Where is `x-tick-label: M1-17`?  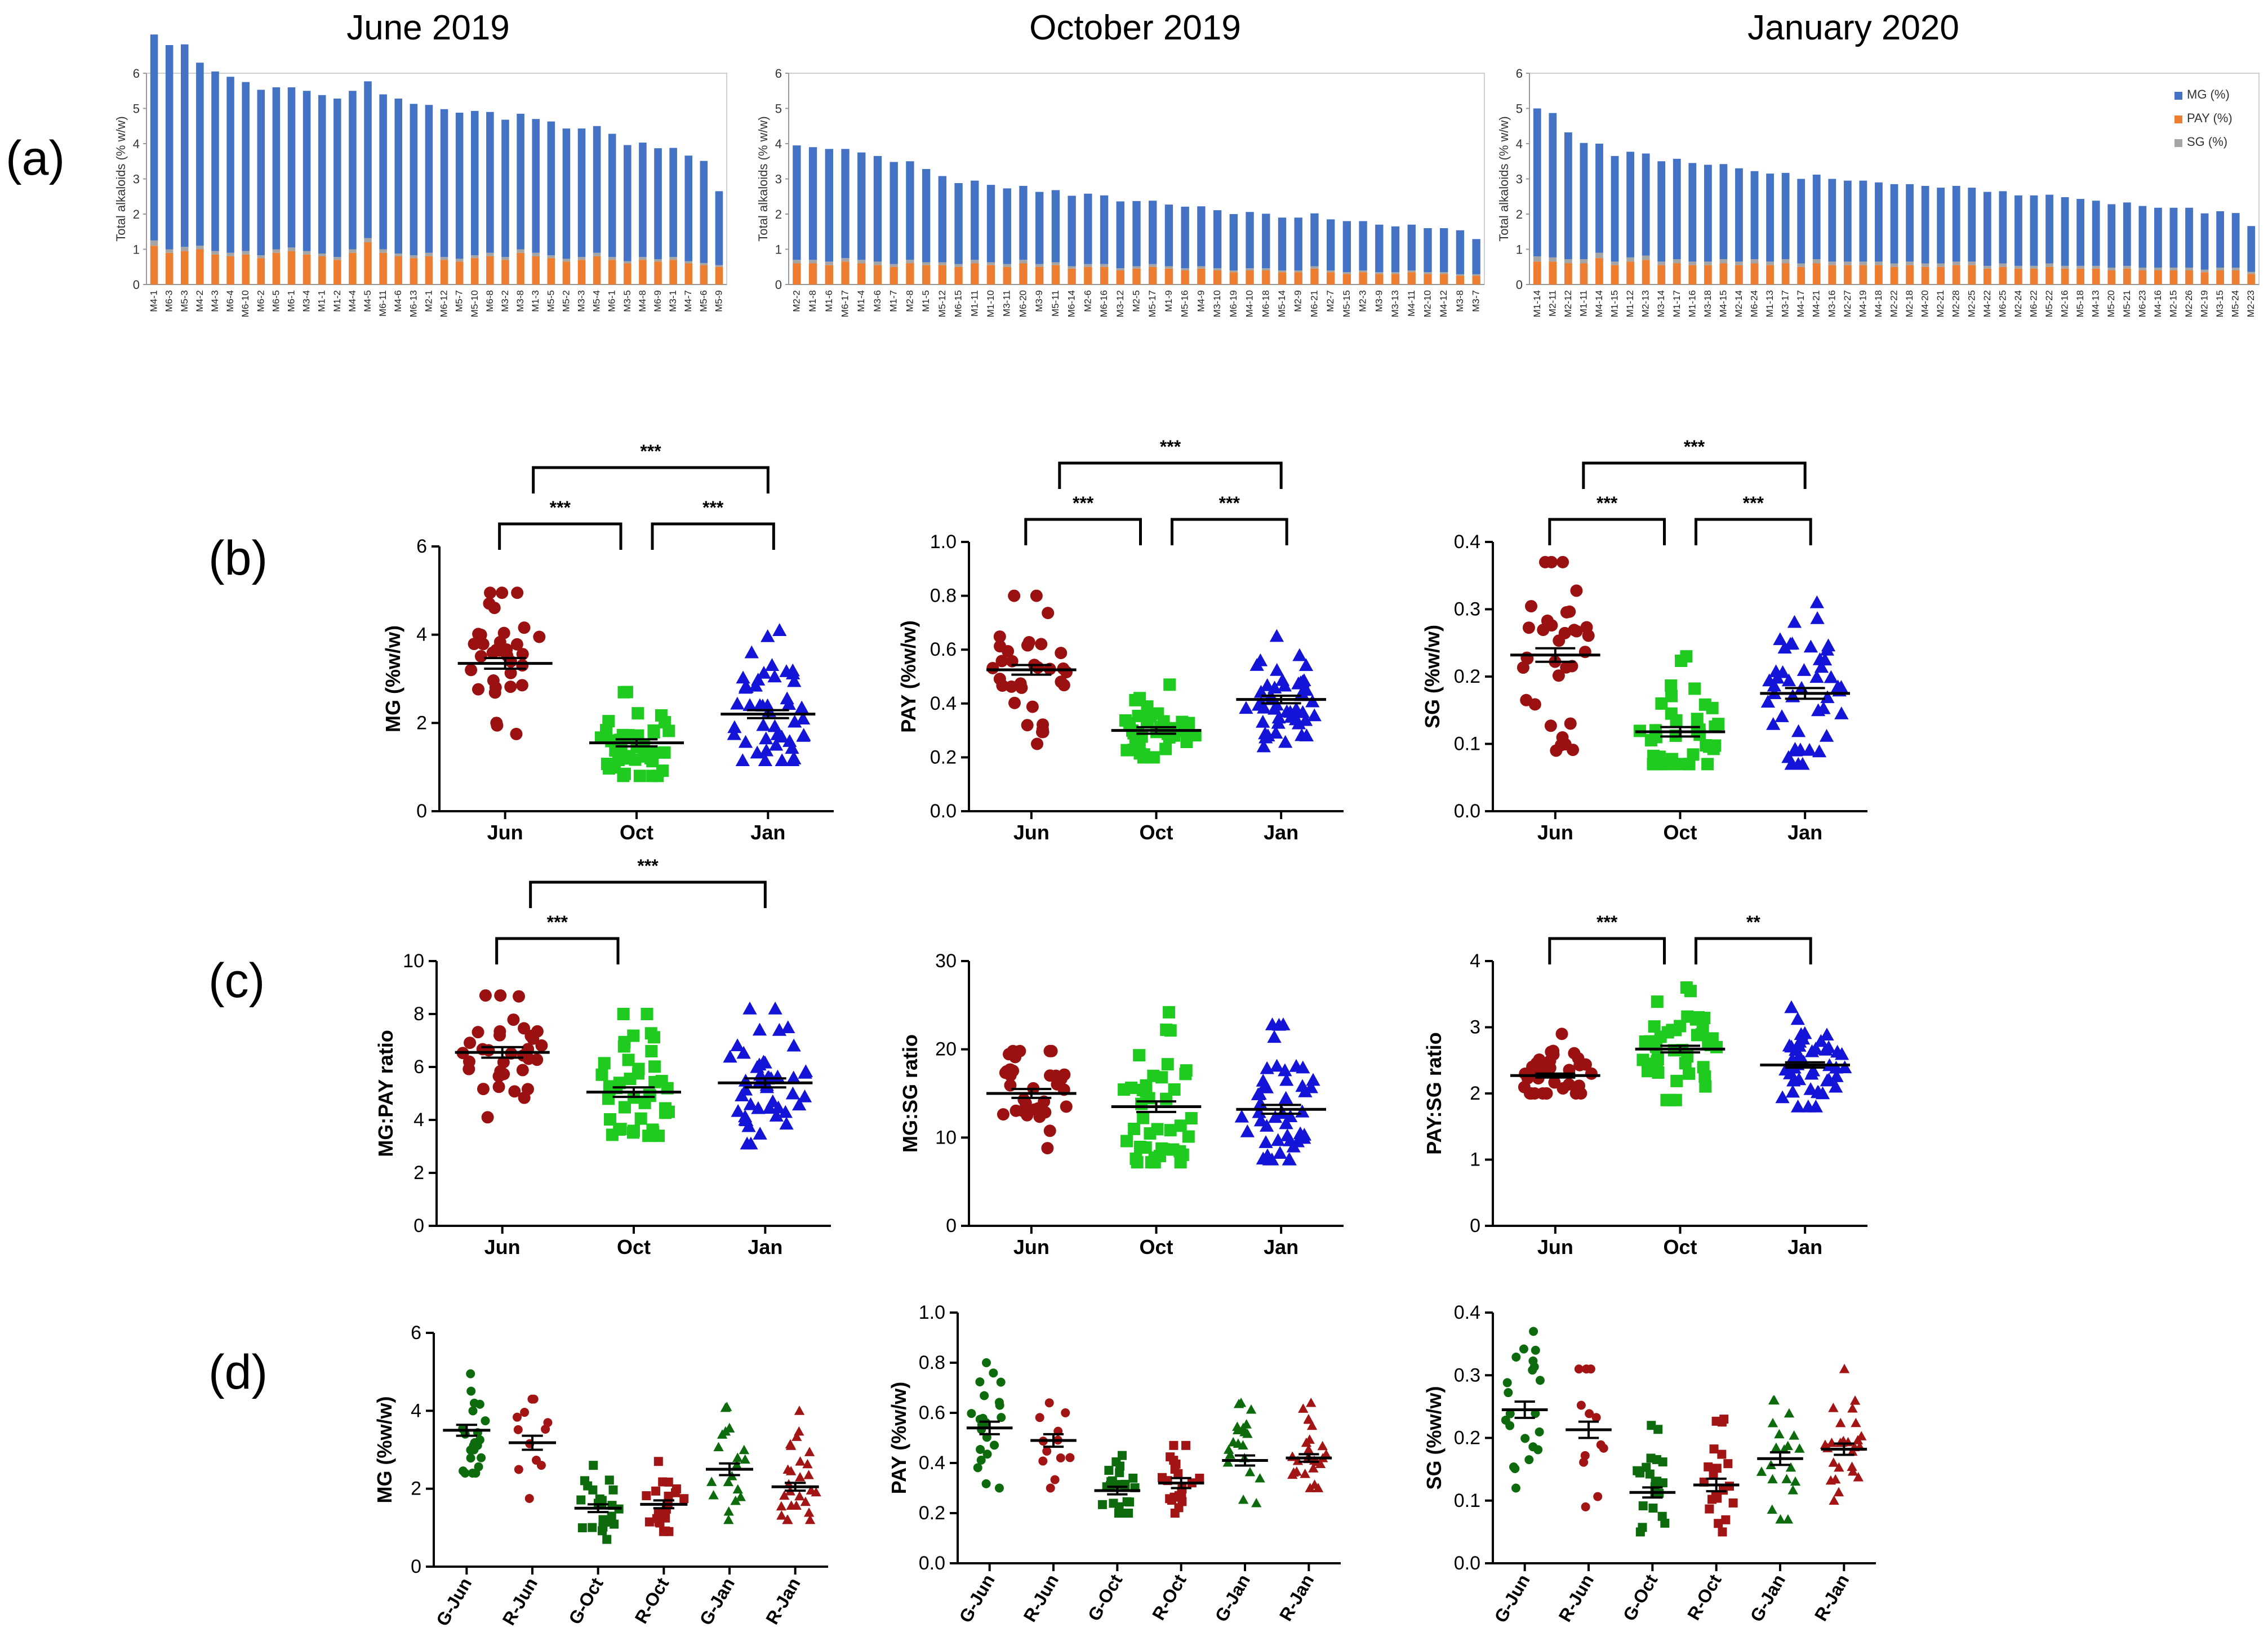
x-tick-label: M1-17 is located at coordinates (1676, 303).